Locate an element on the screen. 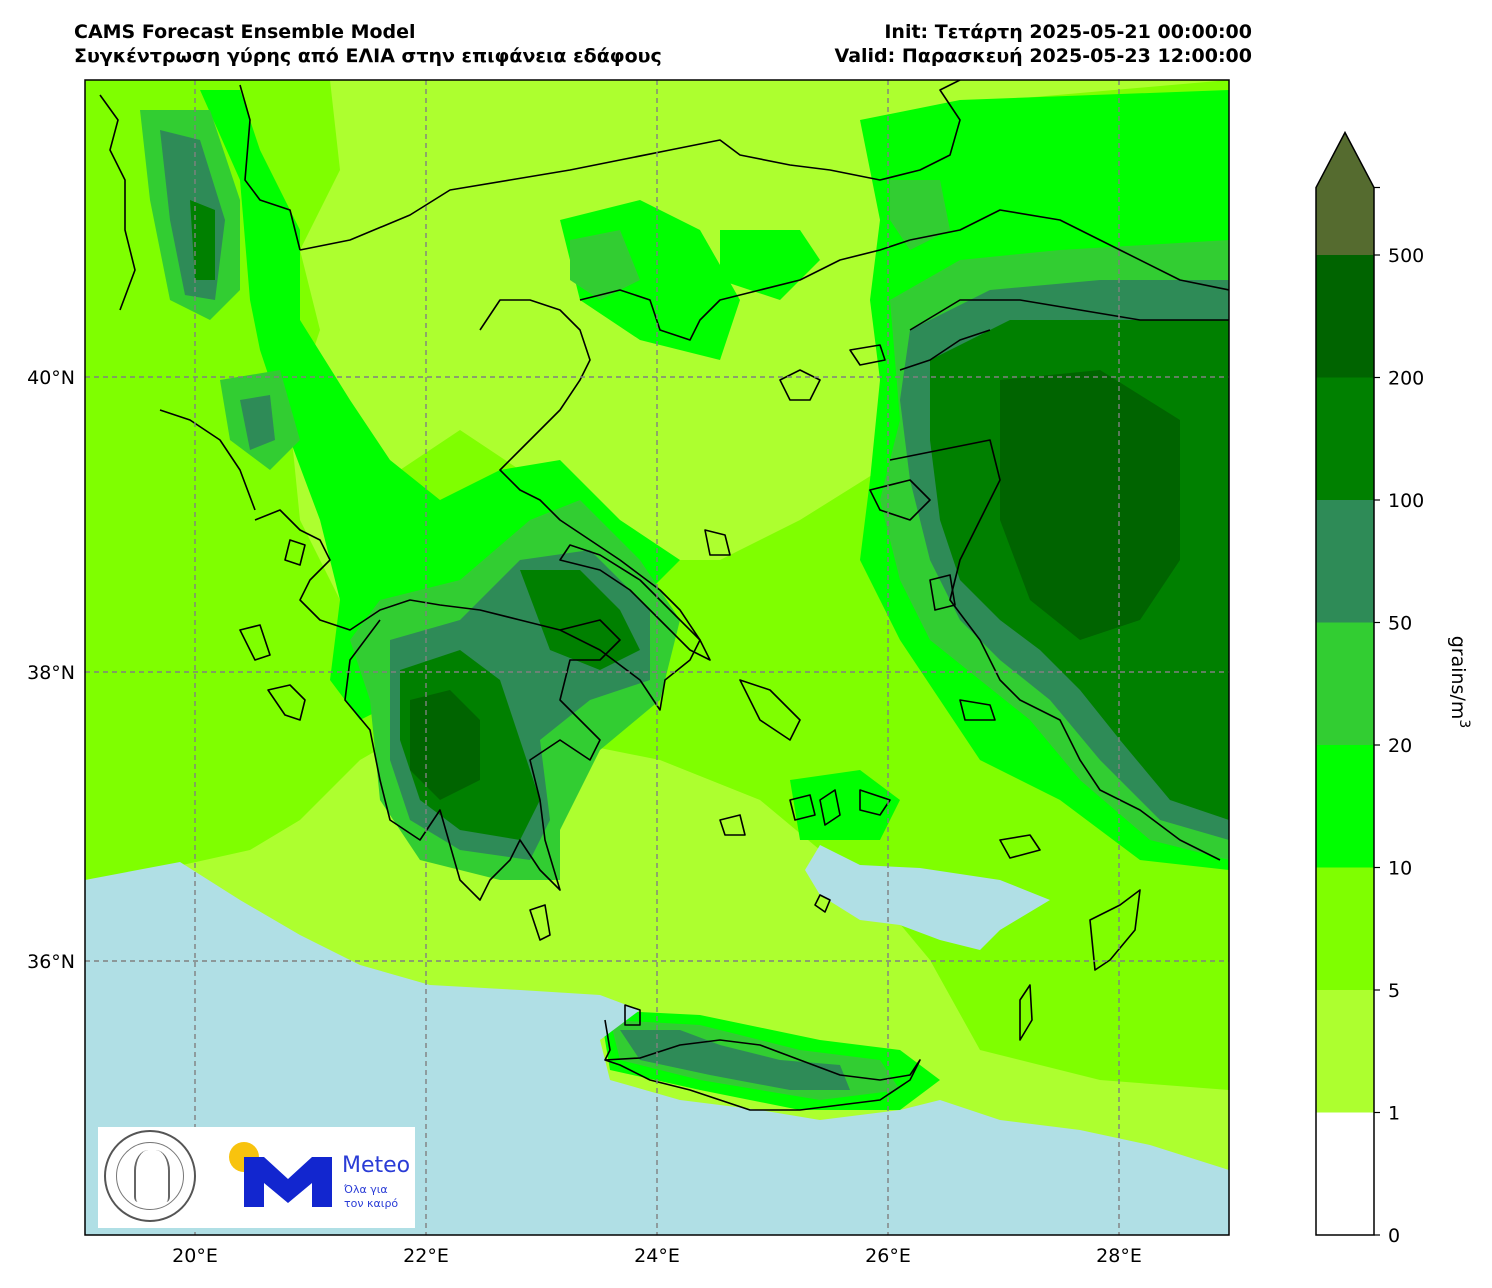 Image resolution: width=1492 pixels, height=1288 pixels. colorbar-tick-label: 10 is located at coordinates (1400, 869).